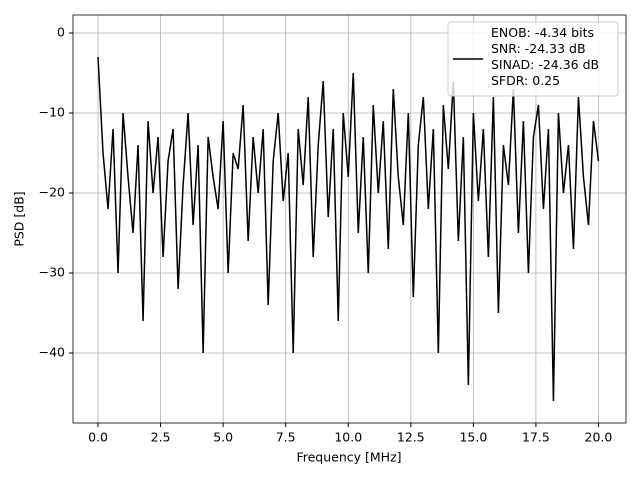  Describe the element at coordinates (348, 437) in the screenshot. I see `x-tick-label: 10.0` at that location.